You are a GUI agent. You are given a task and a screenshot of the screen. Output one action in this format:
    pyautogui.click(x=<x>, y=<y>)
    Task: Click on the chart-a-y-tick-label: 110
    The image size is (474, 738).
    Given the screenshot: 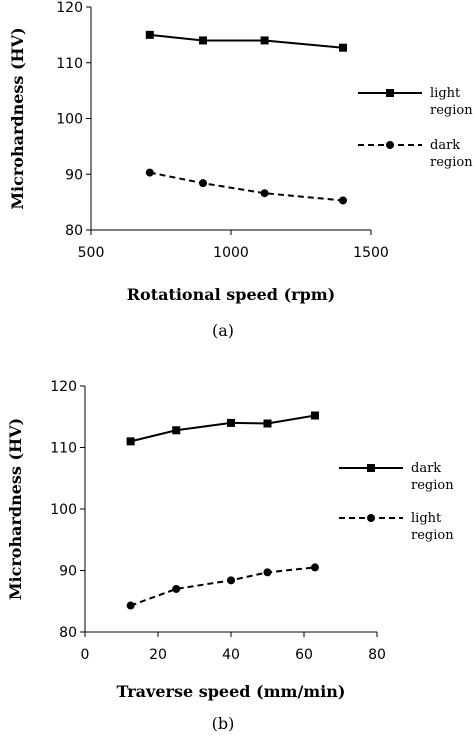 What is the action you would take?
    pyautogui.click(x=69, y=64)
    